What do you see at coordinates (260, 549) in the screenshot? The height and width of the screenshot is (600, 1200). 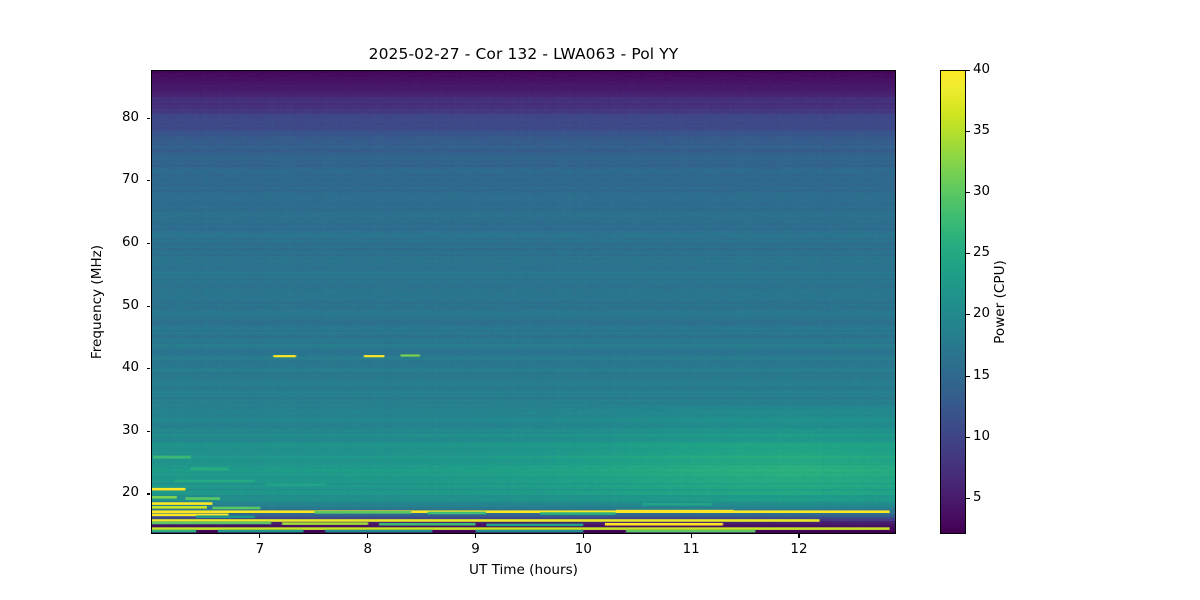 I see `x-tick-label: 7` at bounding box center [260, 549].